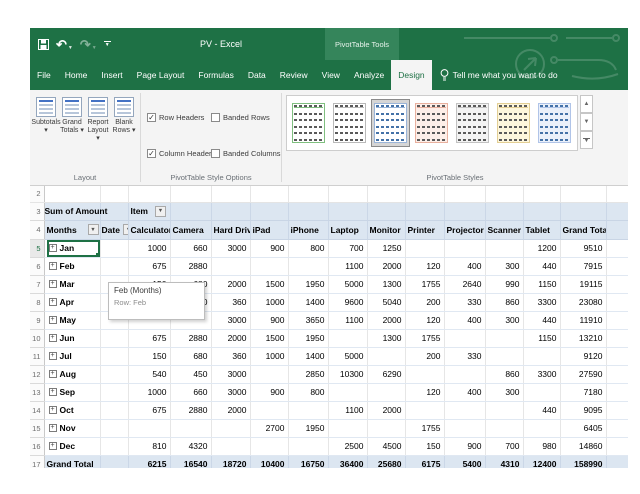 Image resolution: width=640 pixels, height=494 pixels. Describe the element at coordinates (44, 75) in the screenshot. I see `tab-file: File` at that location.